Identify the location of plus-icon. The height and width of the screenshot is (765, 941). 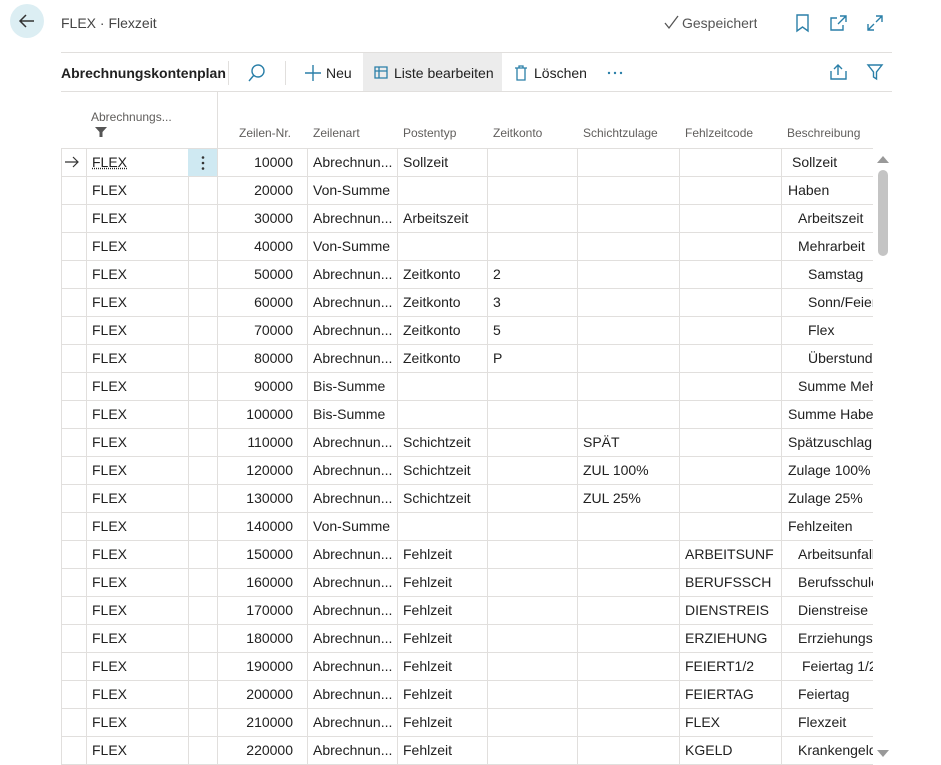
(313, 73).